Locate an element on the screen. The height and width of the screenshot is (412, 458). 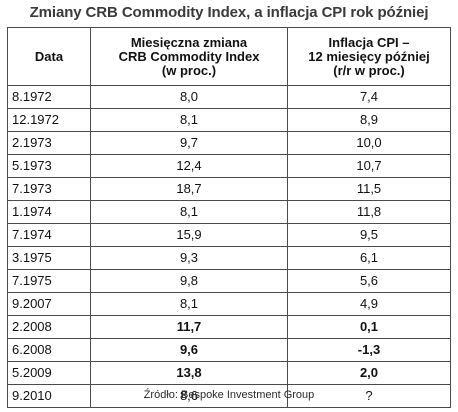
crb-change-cell: 9,7 is located at coordinates (189, 143).